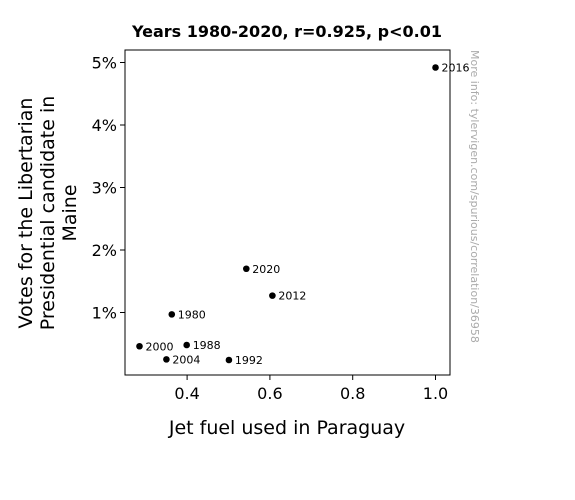  What do you see at coordinates (70, 212) in the screenshot?
I see `y-axis-label-line-3: Maine` at bounding box center [70, 212].